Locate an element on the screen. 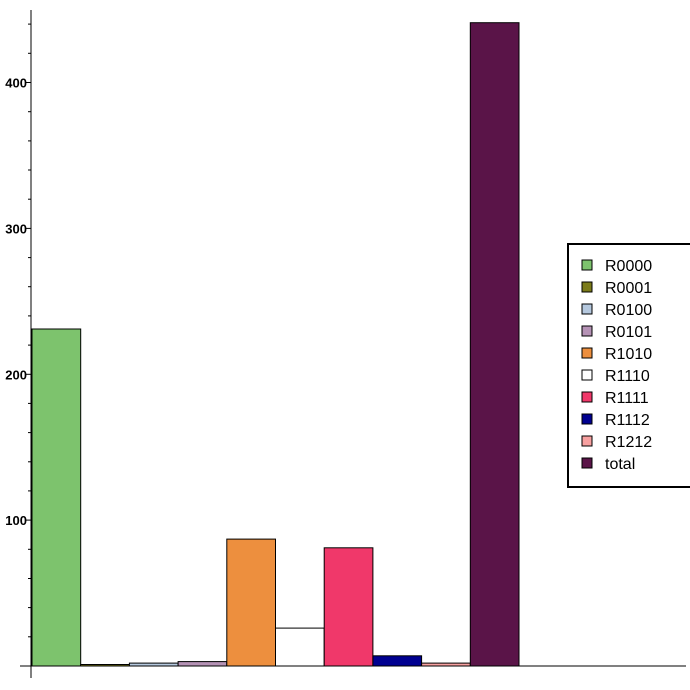  legend-swatch-r0001 is located at coordinates (587, 287).